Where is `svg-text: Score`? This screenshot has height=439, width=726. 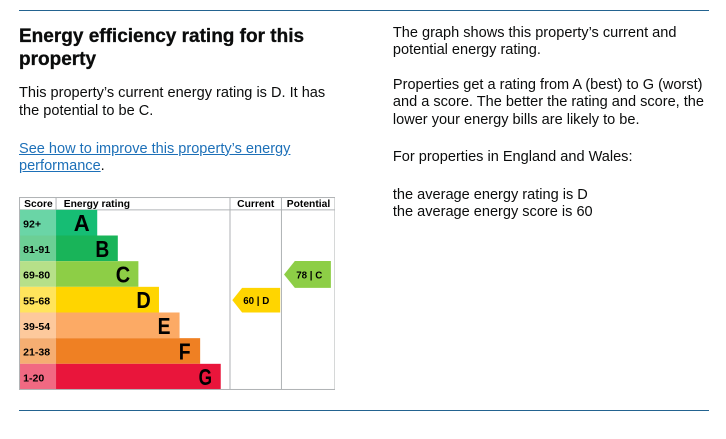 svg-text: Score is located at coordinates (38, 204).